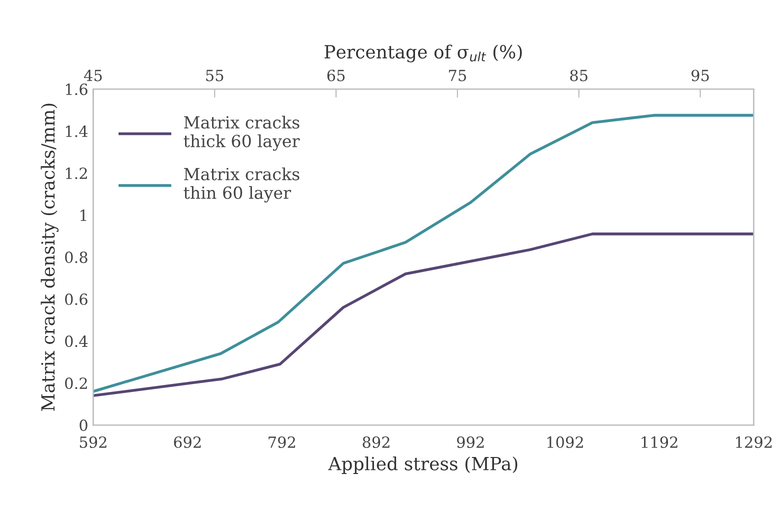 This screenshot has width=777, height=509. Describe the element at coordinates (76, 383) in the screenshot. I see `y-tick-label: 0.2` at that location.